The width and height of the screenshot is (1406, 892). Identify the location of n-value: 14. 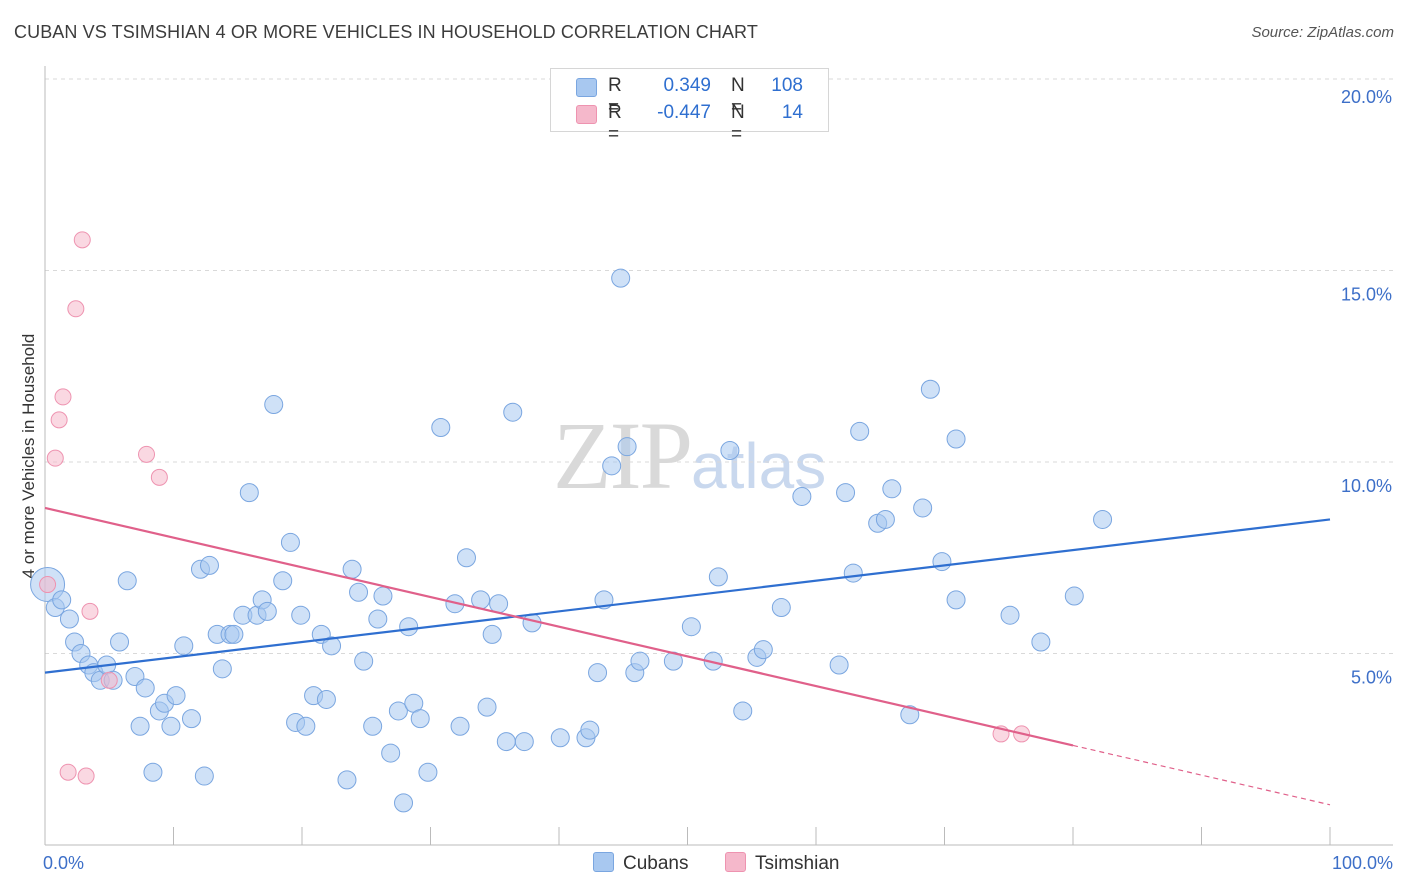
(792, 112).